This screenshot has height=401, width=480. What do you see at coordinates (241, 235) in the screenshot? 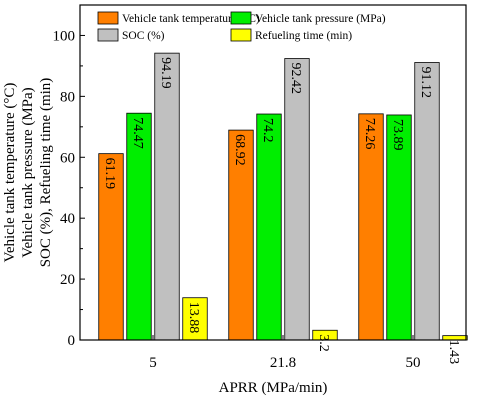
I see `bar-series1-cat2` at bounding box center [241, 235].